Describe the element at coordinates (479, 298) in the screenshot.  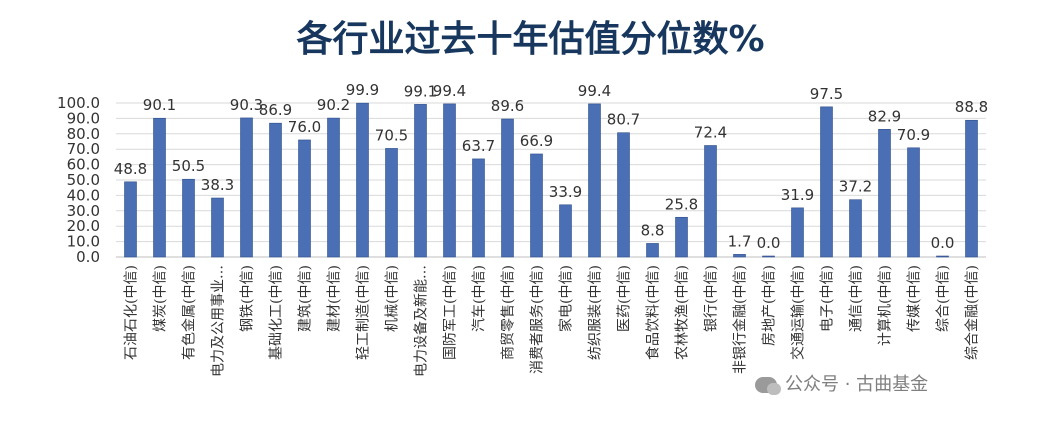
I see `category-label: 汽车(中信)` at that location.